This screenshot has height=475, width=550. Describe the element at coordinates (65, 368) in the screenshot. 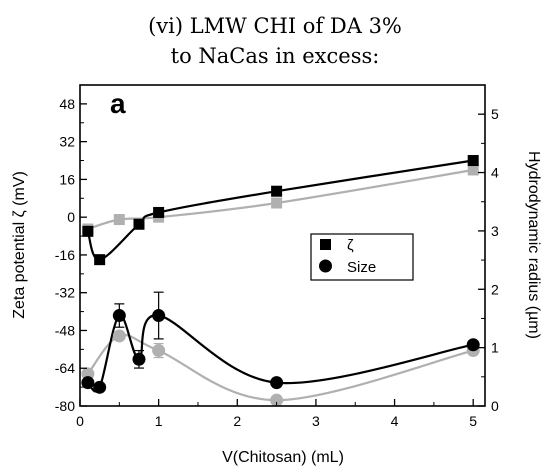

I see `y-left-tick-label: -64` at that location.